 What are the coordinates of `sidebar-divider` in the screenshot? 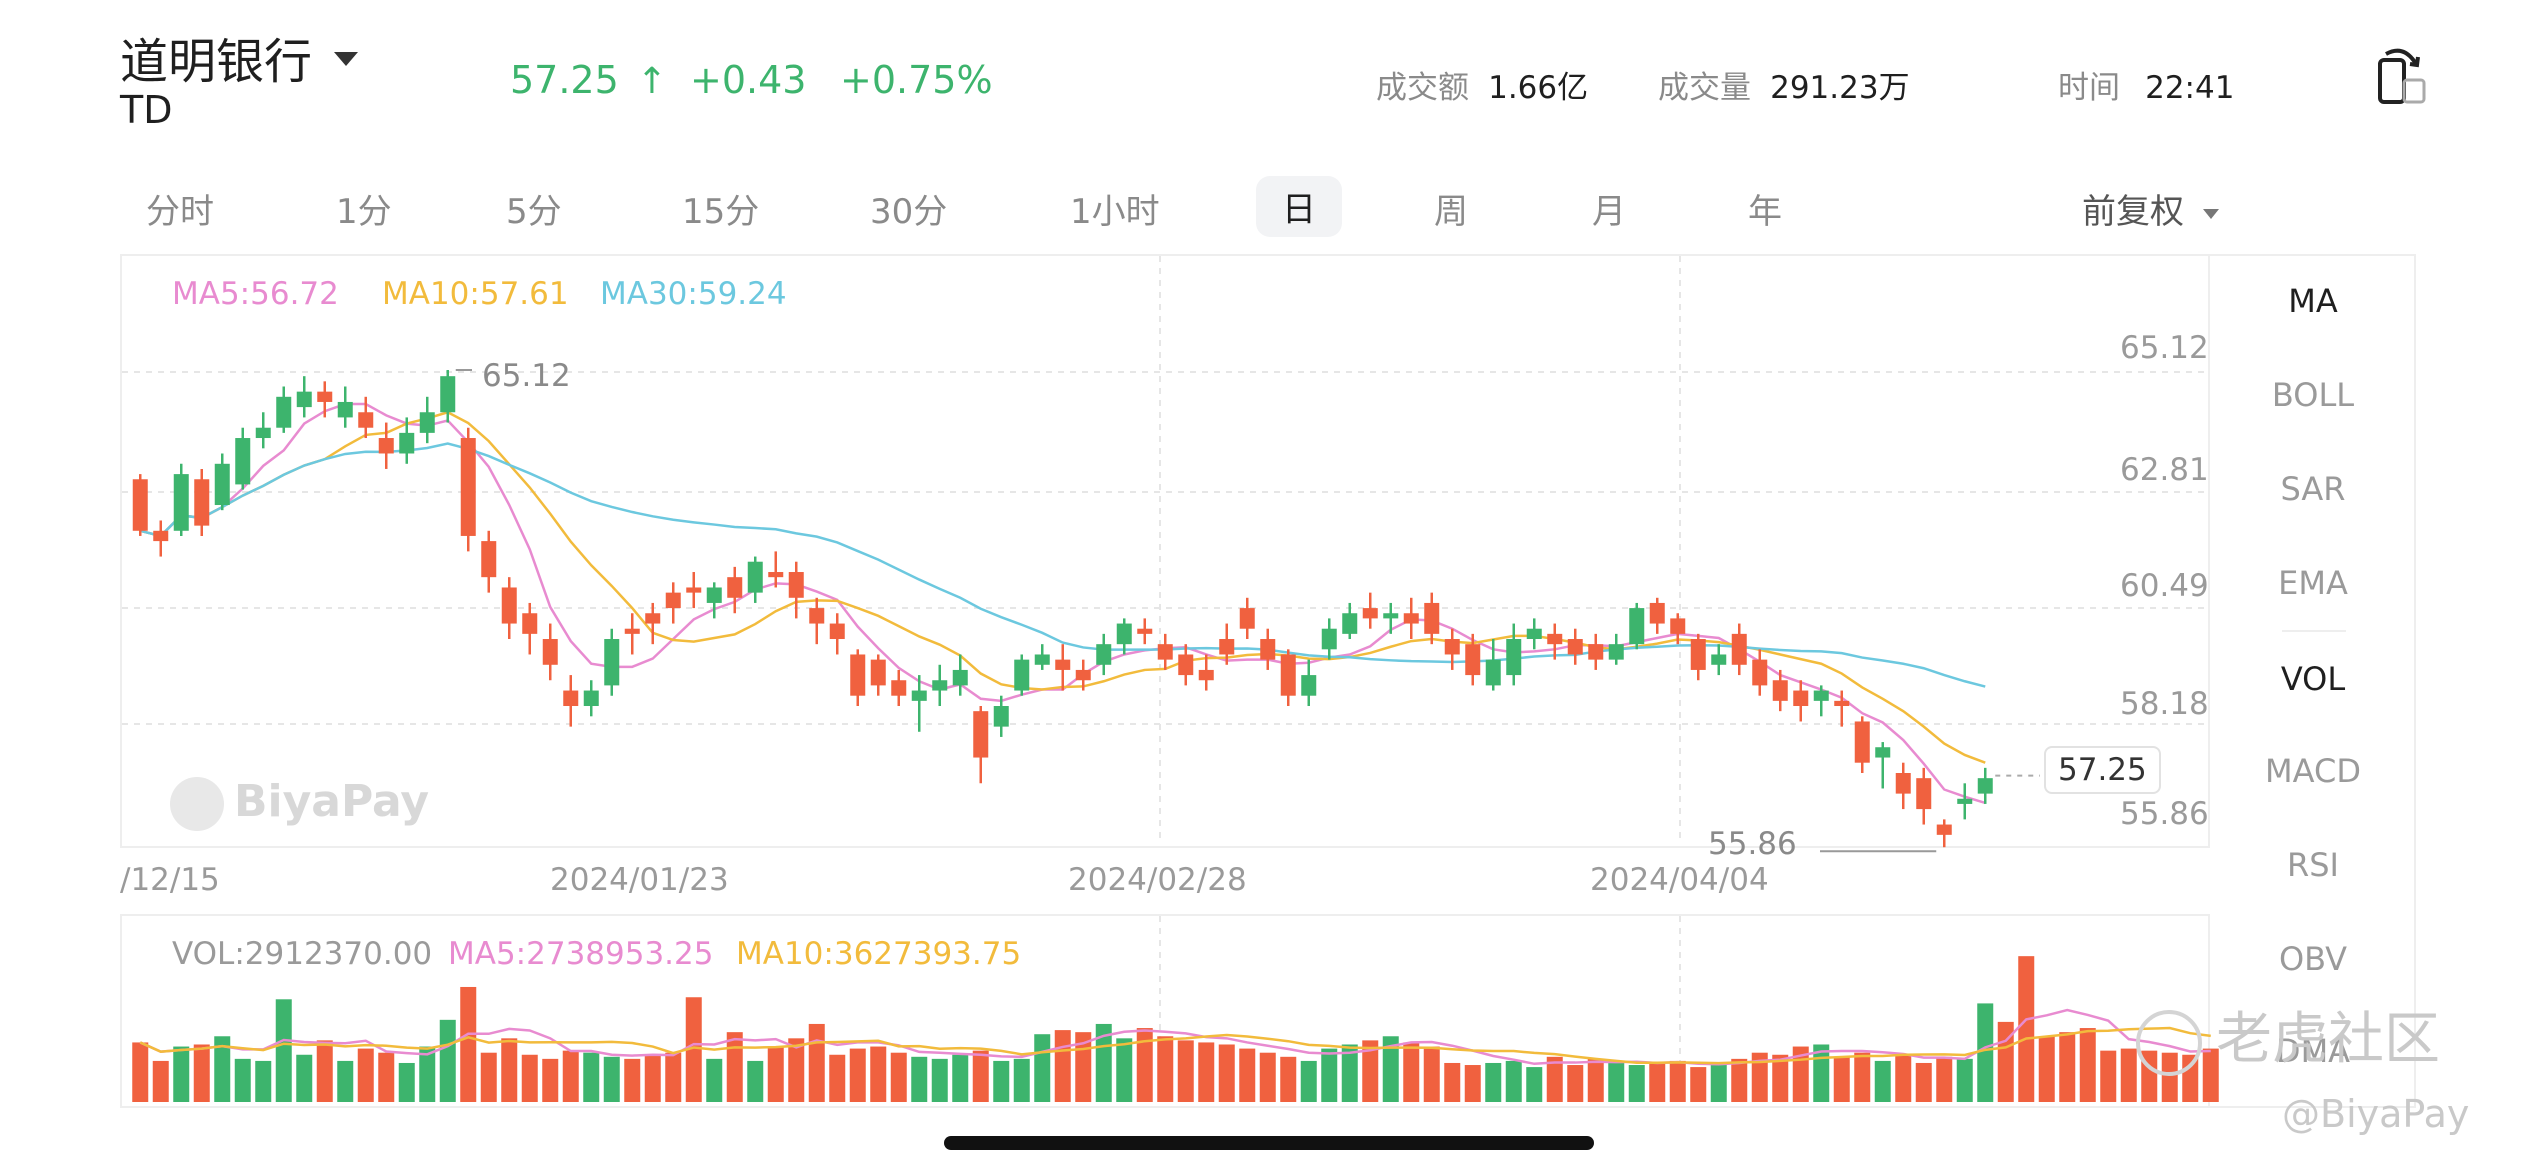 It's located at (2314, 631).